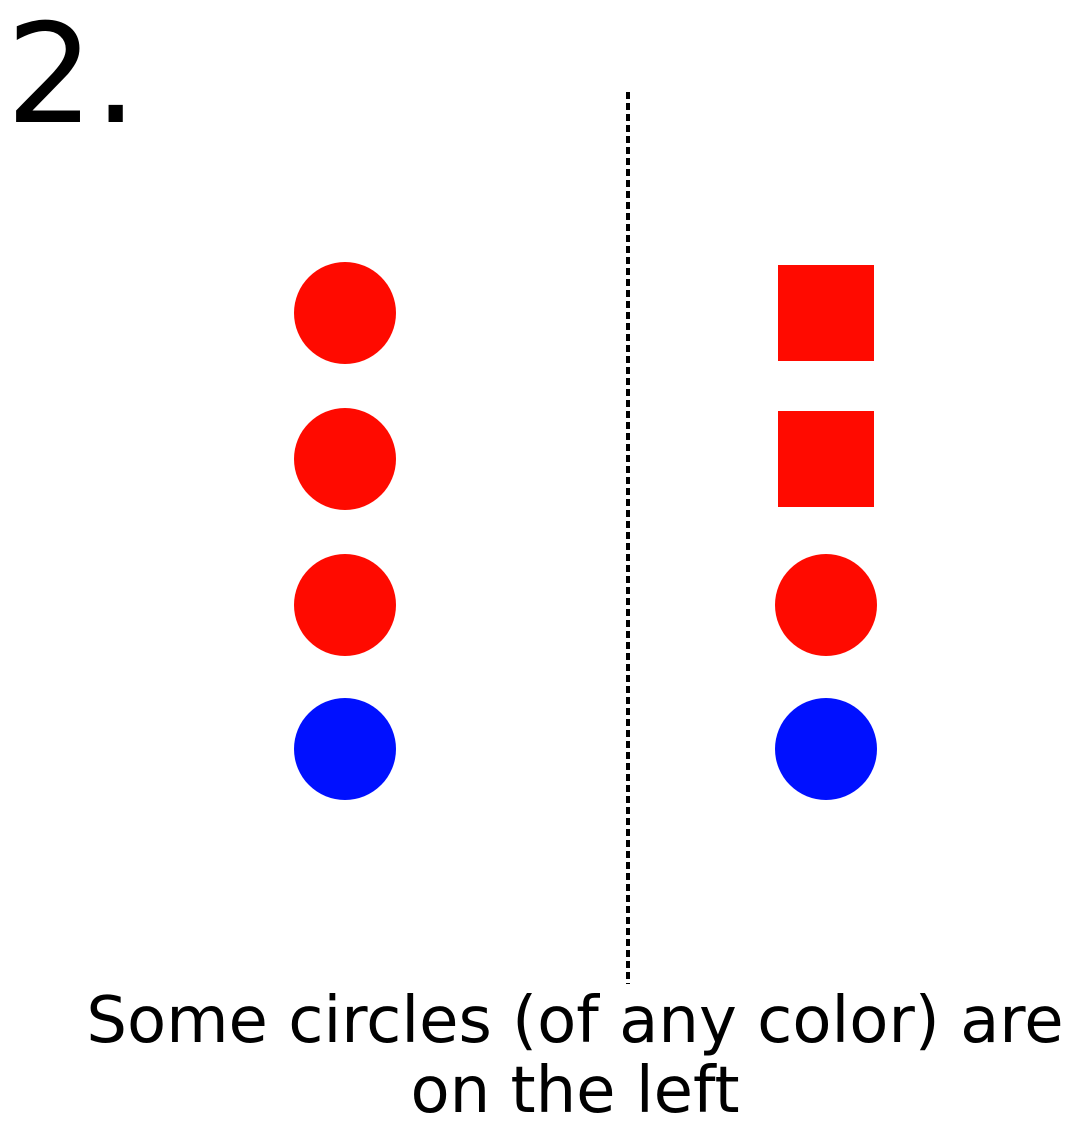 Image resolution: width=1077 pixels, height=1134 pixels. I want to click on right-group, so click(826, 532).